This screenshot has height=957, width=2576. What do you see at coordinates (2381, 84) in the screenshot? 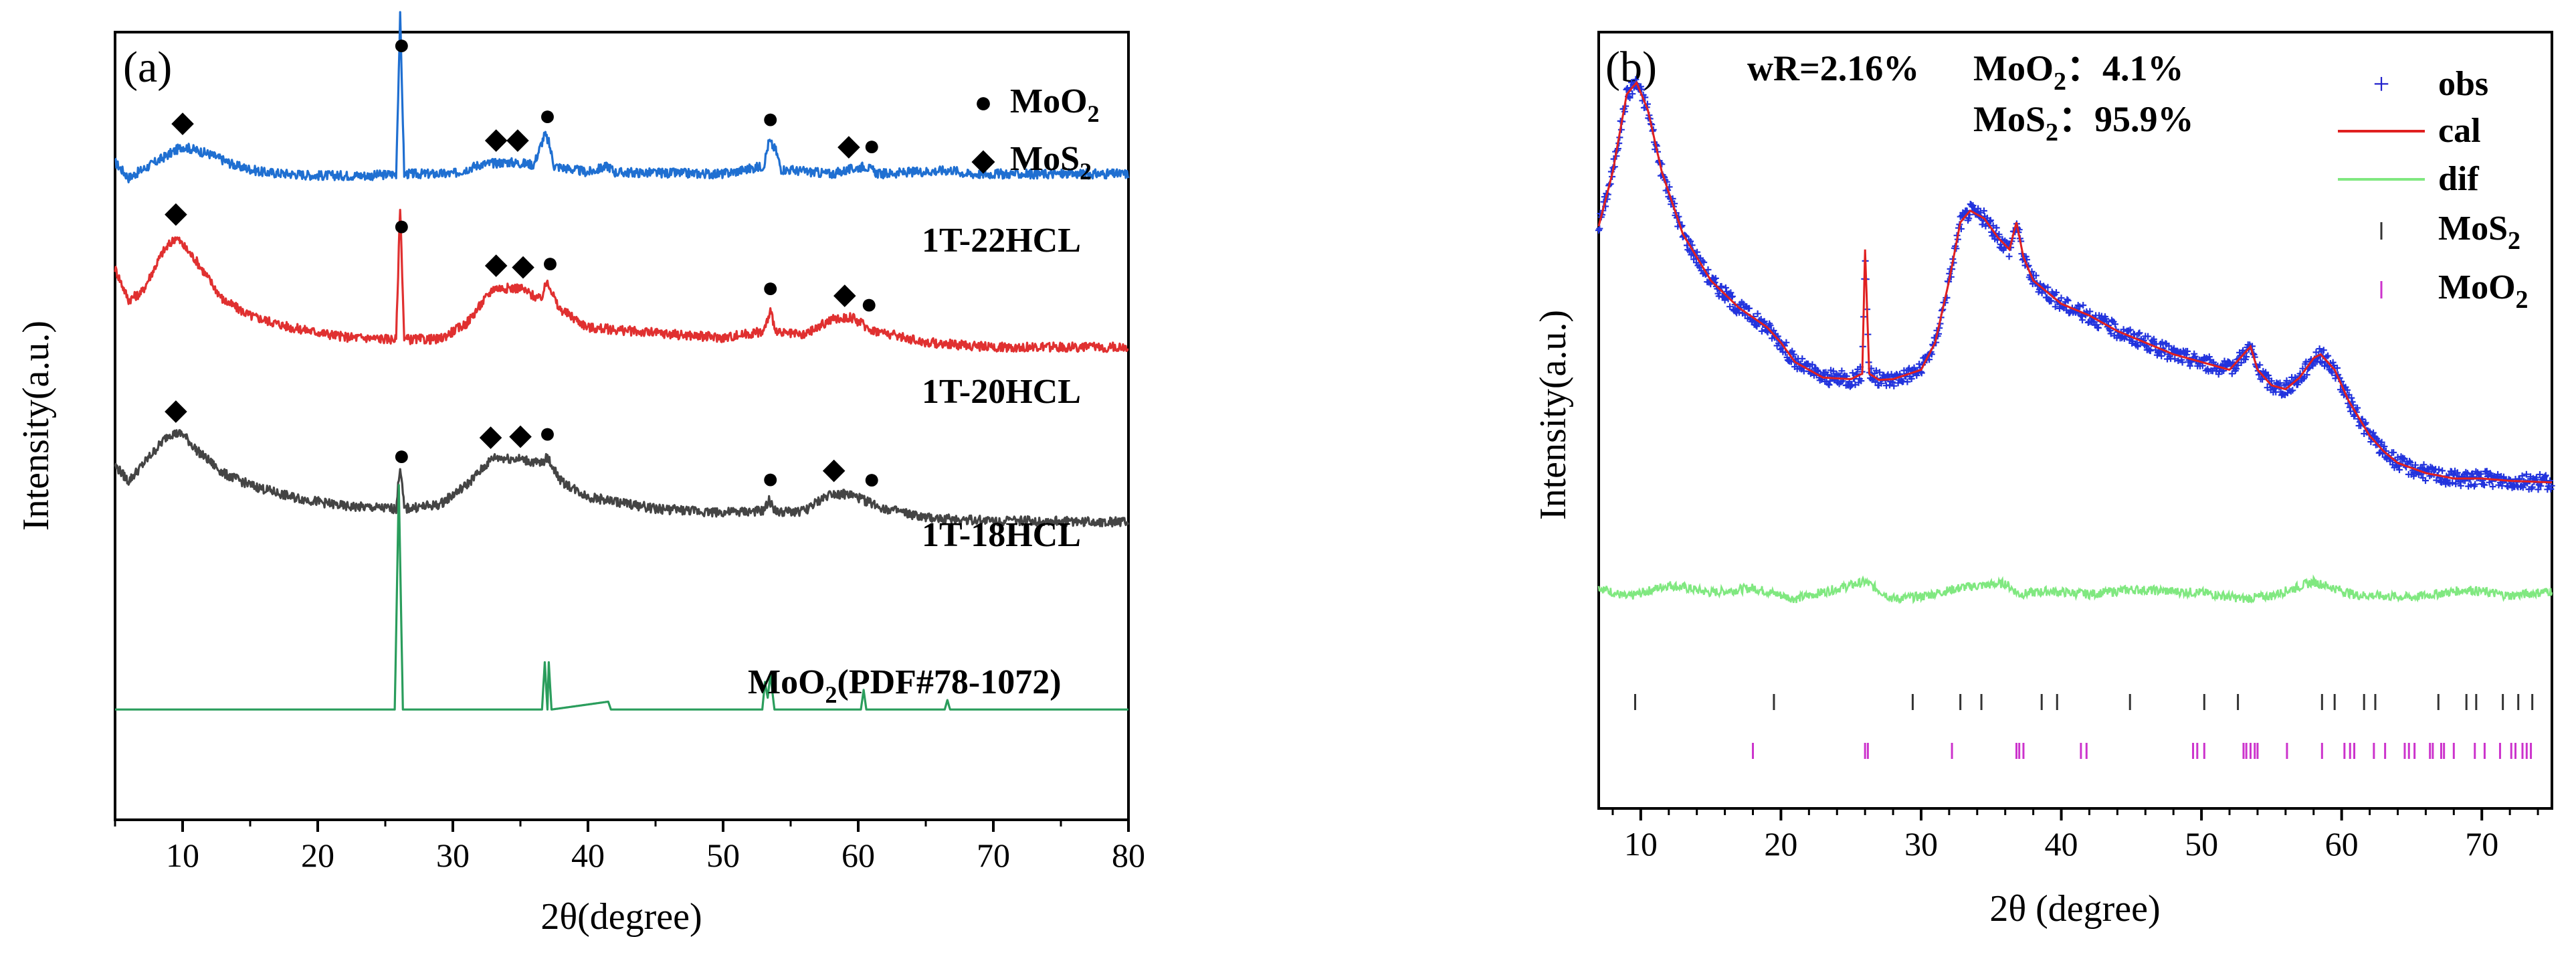
I see `legend-obs-plus-icon: +` at bounding box center [2381, 84].